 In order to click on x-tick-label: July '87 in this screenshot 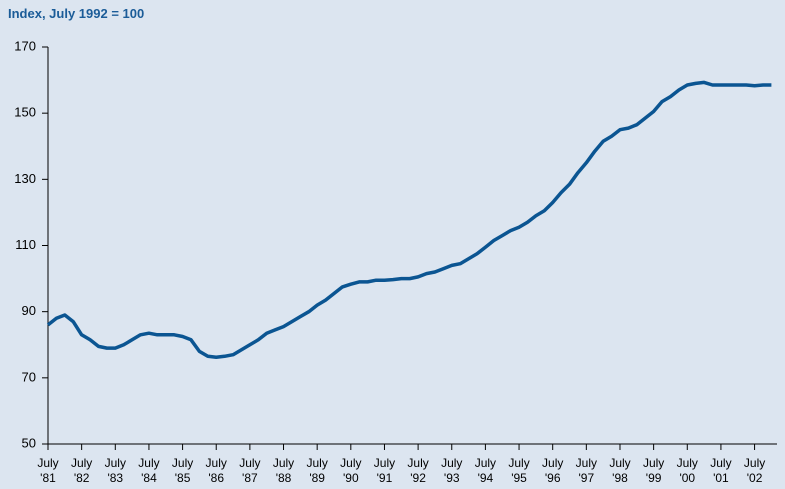, I will do `click(250, 470)`.